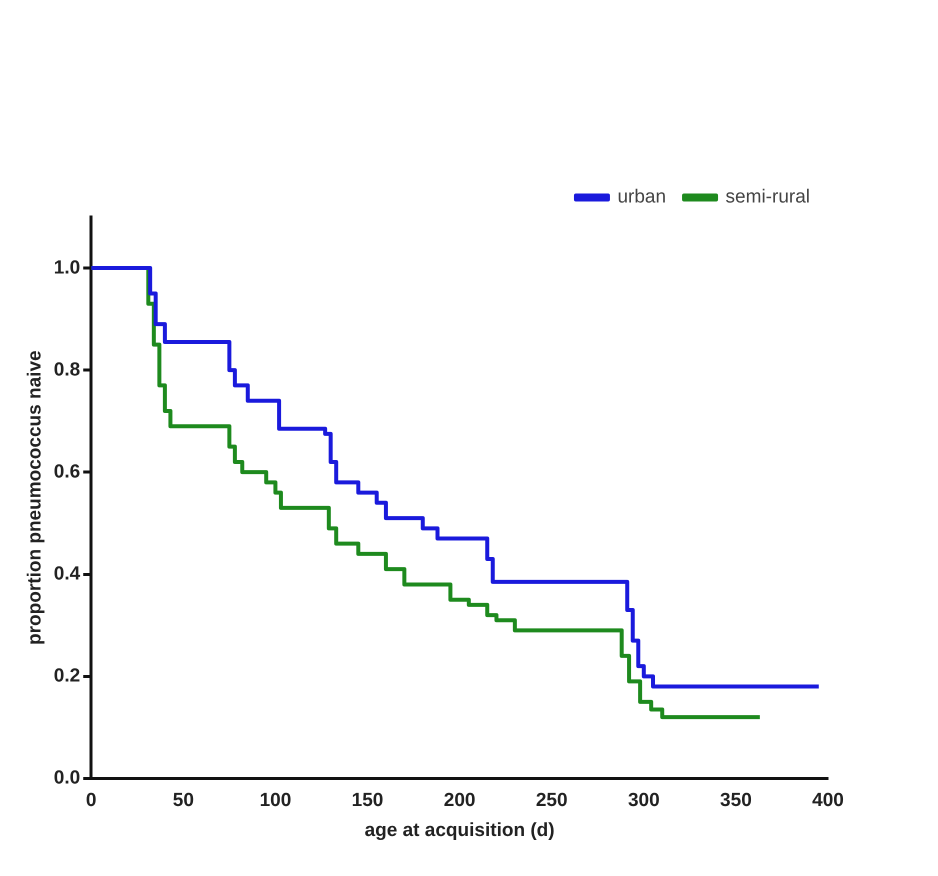 The image size is (938, 876). Describe the element at coordinates (91, 801) in the screenshot. I see `x-tick-label: 0` at that location.